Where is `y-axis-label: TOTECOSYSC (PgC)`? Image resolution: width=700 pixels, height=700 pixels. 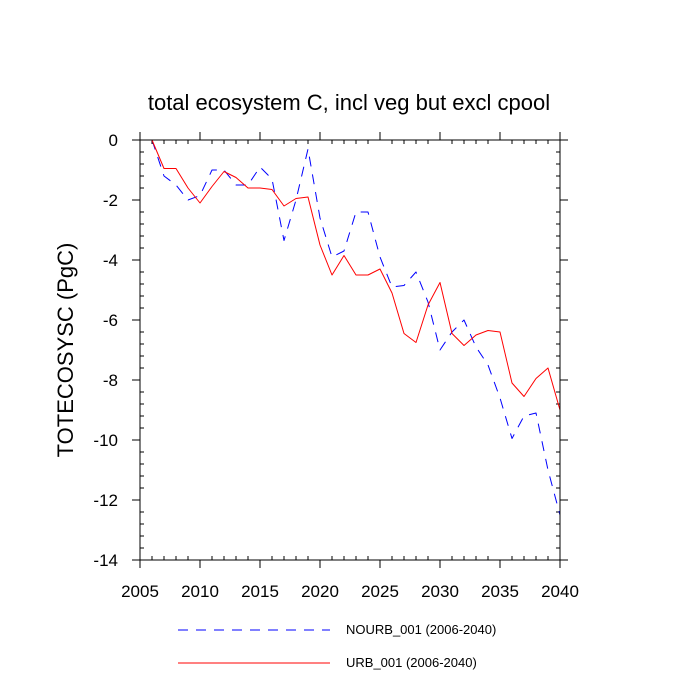
y-axis-label: TOTECOSYSC (PgC) is located at coordinates (65, 350).